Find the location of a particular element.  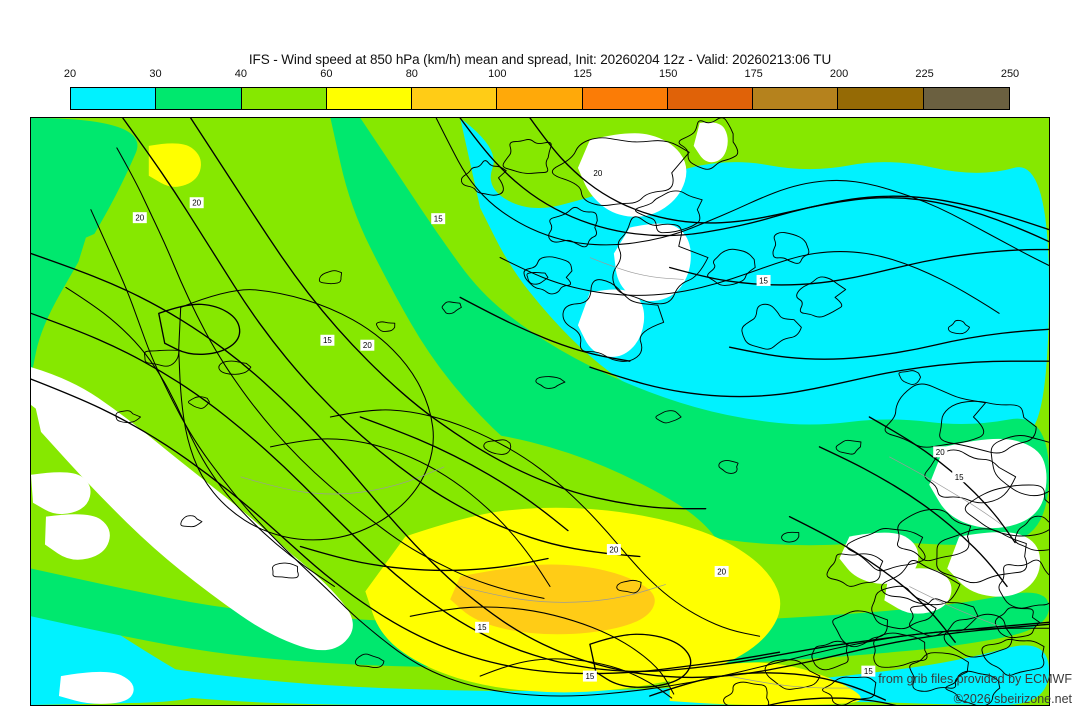

contour-label-20-0: 20 is located at coordinates (196, 203).